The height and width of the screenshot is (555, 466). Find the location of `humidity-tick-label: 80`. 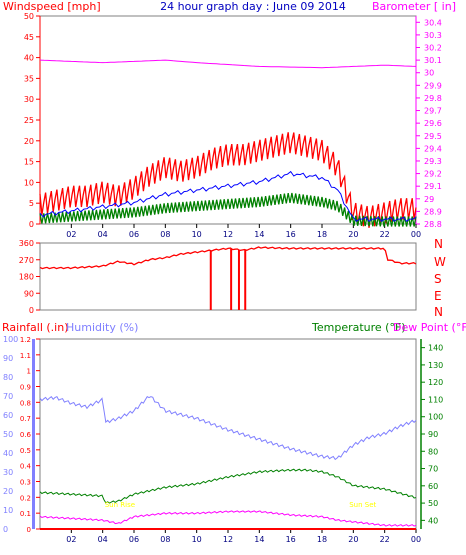

humidity-tick-label: 80 is located at coordinates (8, 377).